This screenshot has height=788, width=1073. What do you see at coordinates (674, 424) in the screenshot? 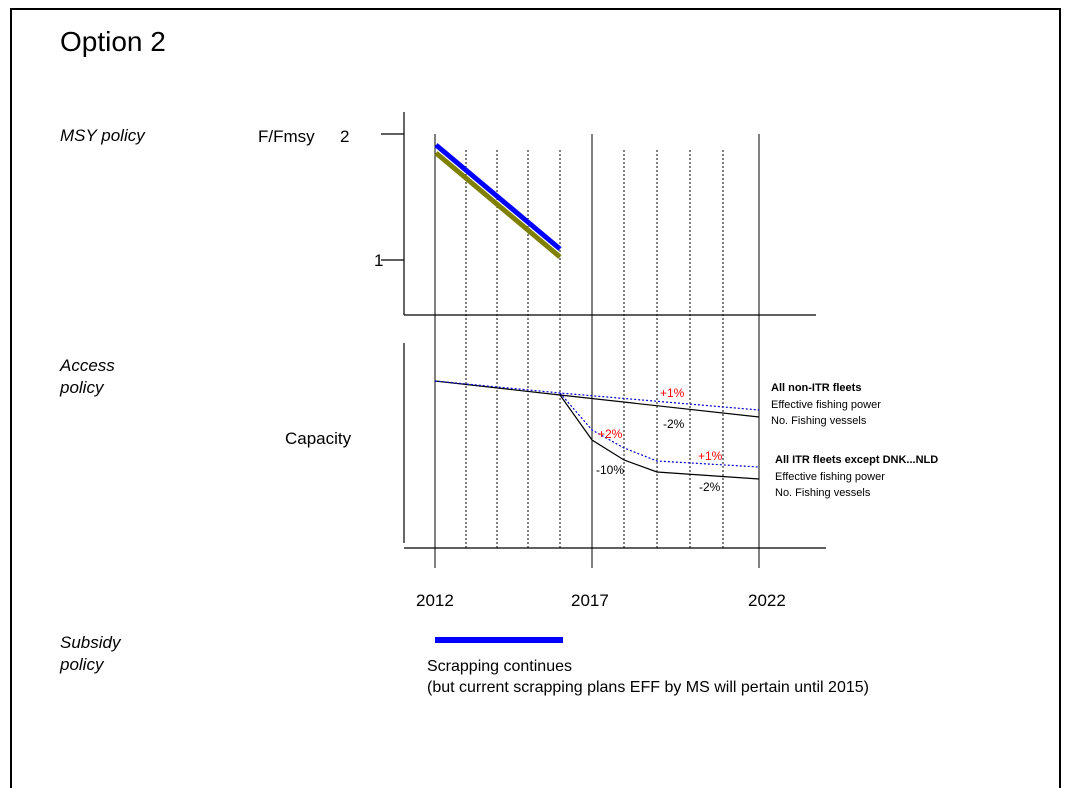
I see `pct-nonitr-vessels: -2%` at bounding box center [674, 424].